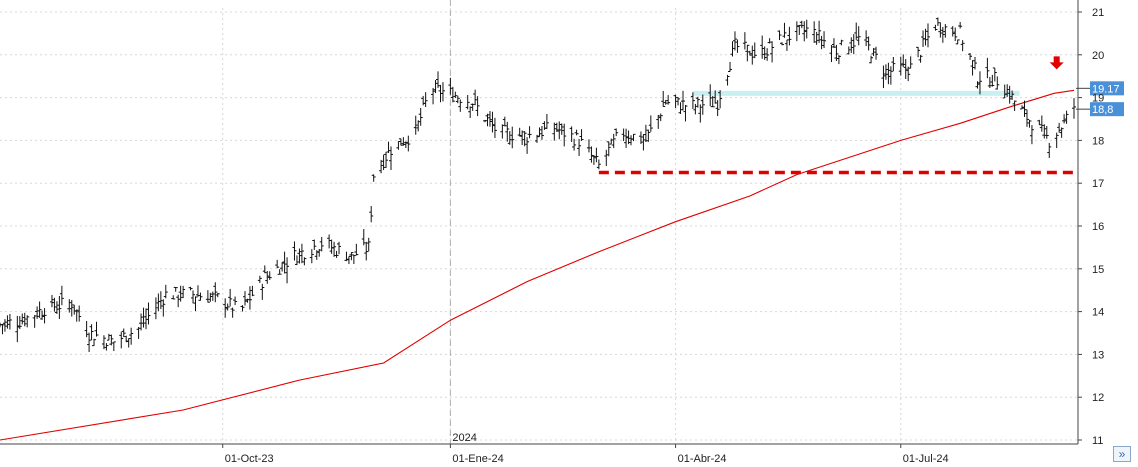 This screenshot has width=1138, height=467. I want to click on y-tick-label: 12, so click(1098, 398).